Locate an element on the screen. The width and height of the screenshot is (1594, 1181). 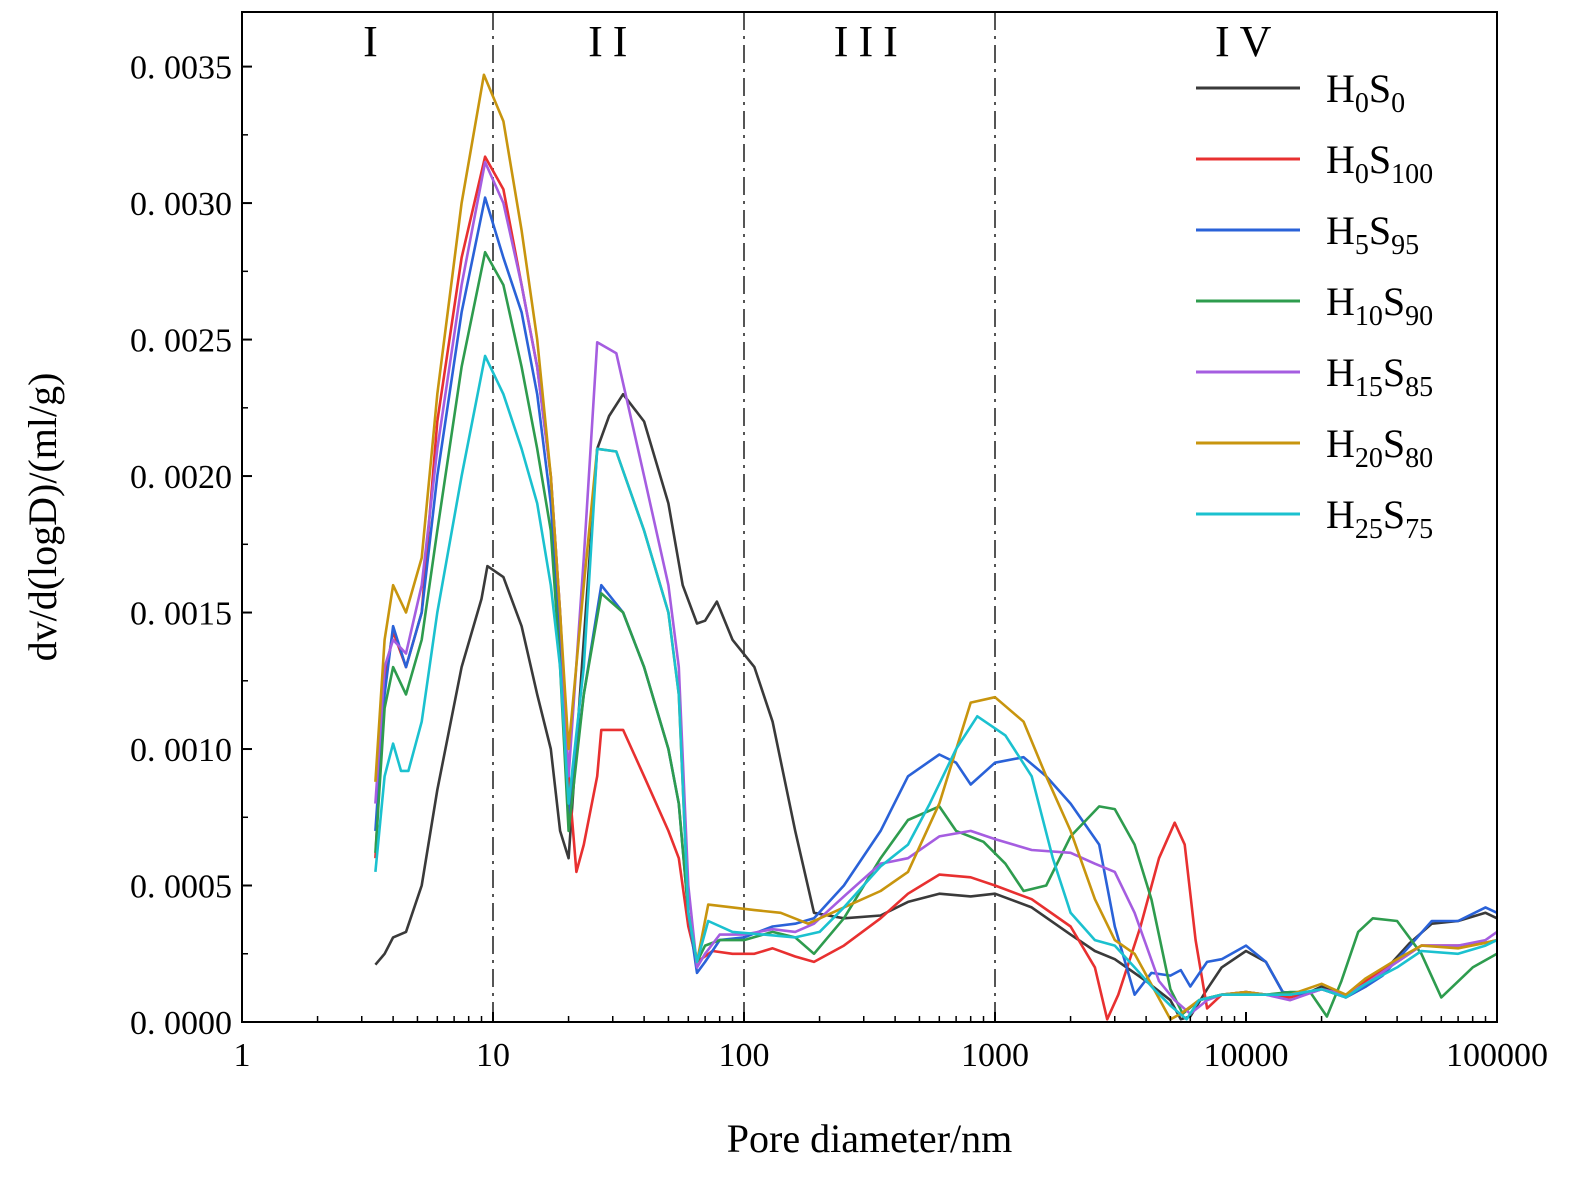
legend-label-H0S100: H0S100 is located at coordinates (1379, 163).